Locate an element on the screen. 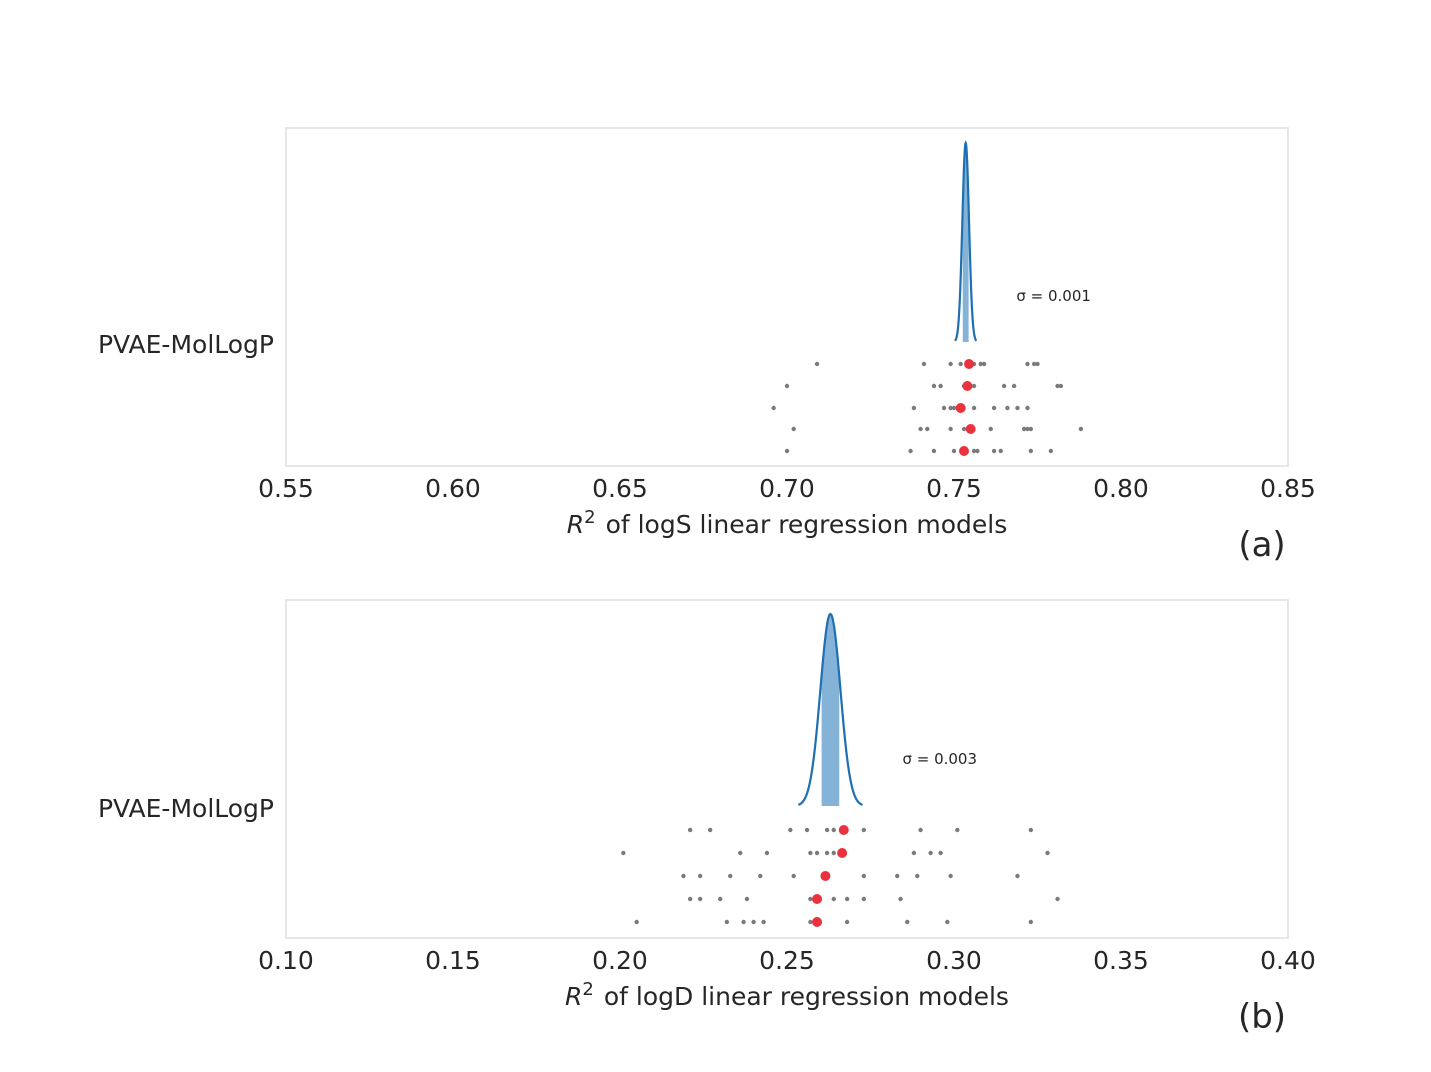 This screenshot has width=1431, height=1072. sigma-annotation: σ = 0.003 is located at coordinates (939, 759).